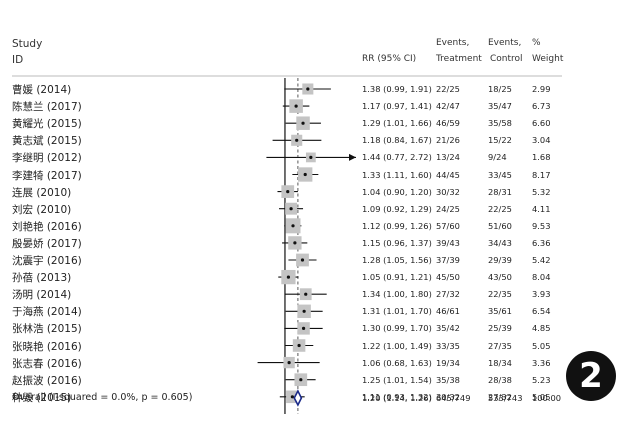  What do you see at coordinates (500, 225) in the screenshot?
I see `study-events-control: 51/60` at bounding box center [500, 225].